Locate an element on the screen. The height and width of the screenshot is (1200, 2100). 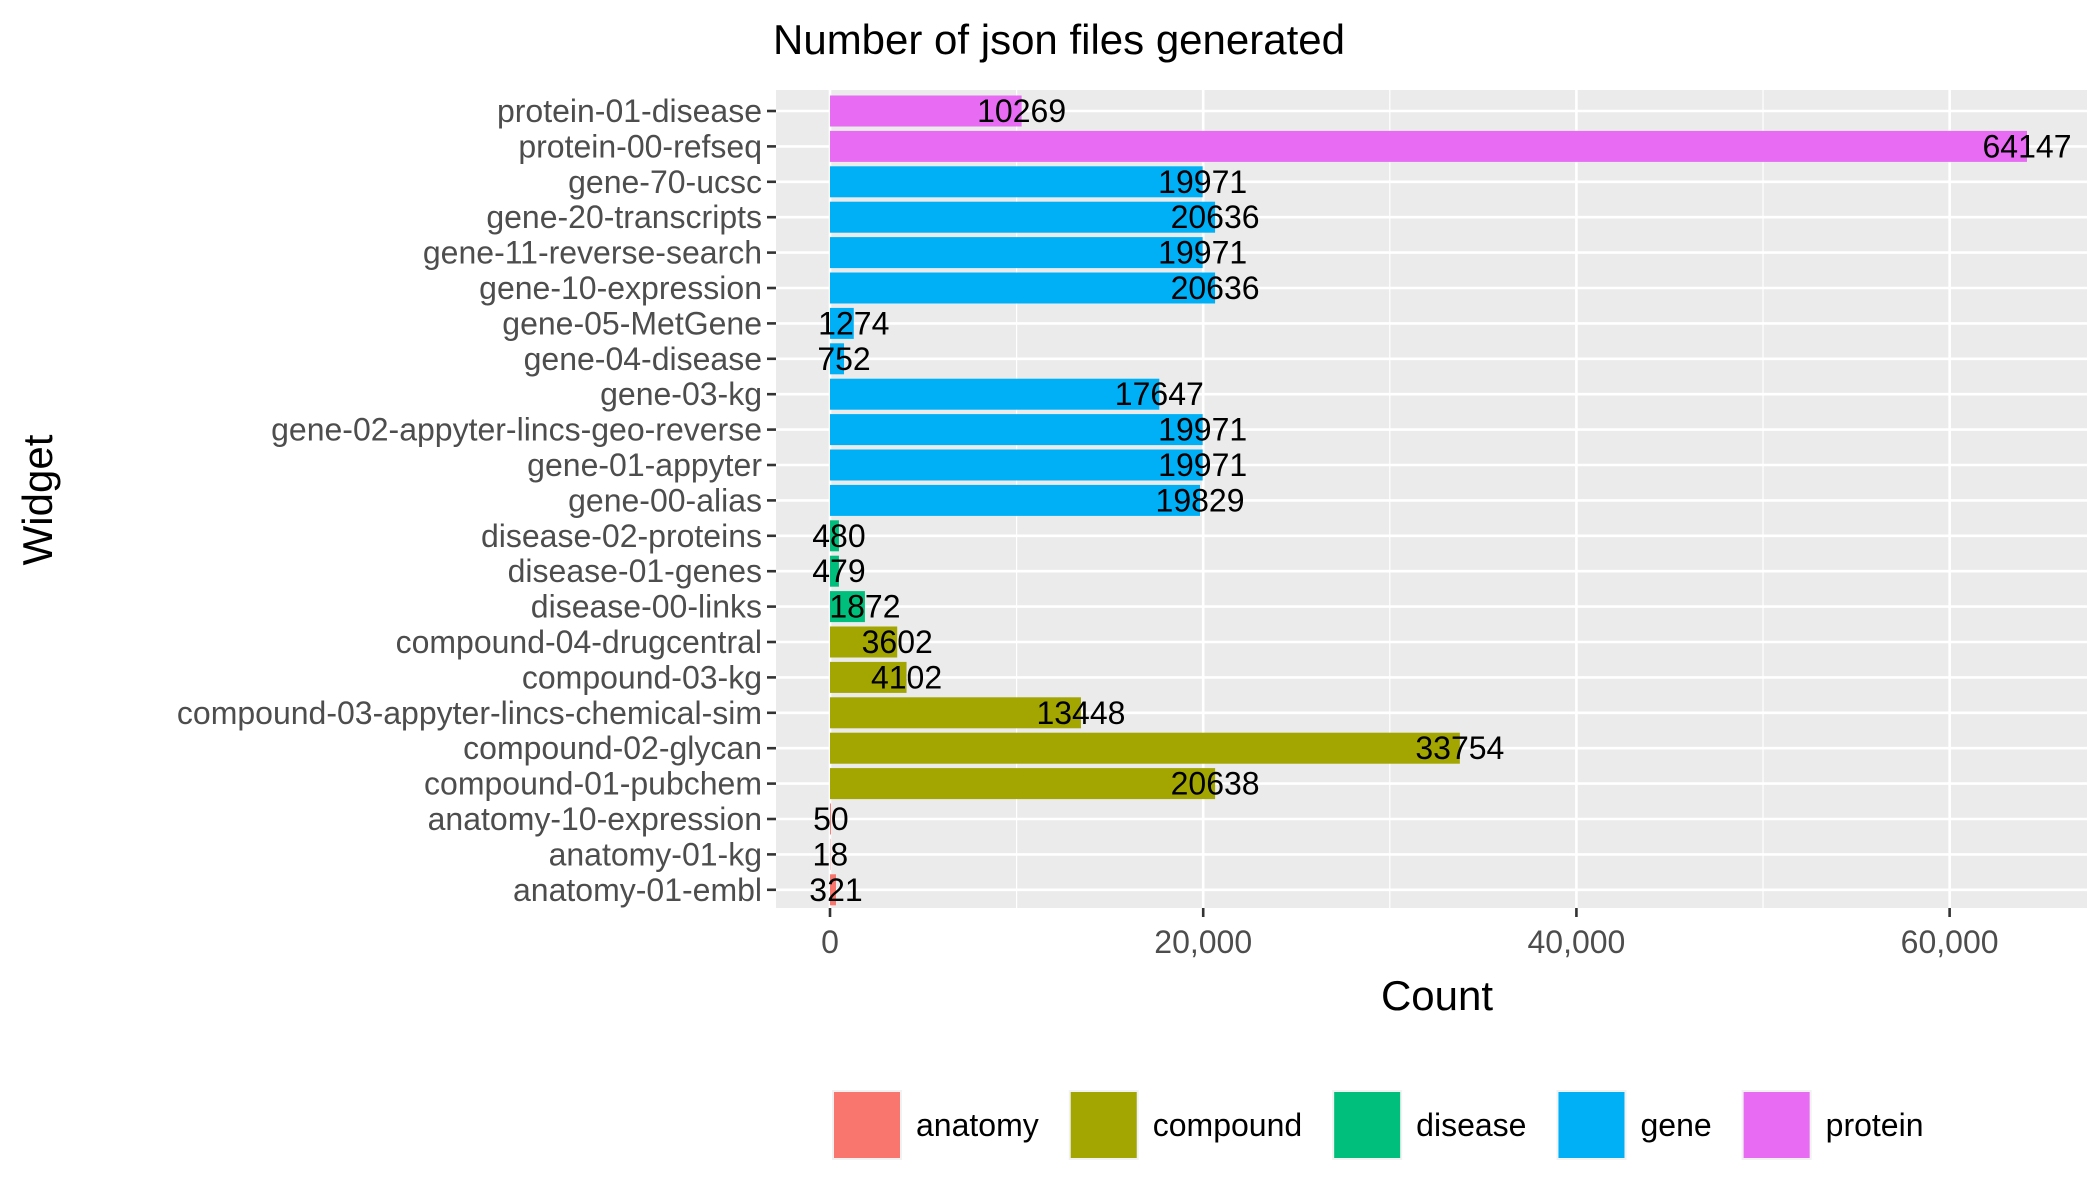
x-tick-label: 40,000 is located at coordinates (1576, 942).